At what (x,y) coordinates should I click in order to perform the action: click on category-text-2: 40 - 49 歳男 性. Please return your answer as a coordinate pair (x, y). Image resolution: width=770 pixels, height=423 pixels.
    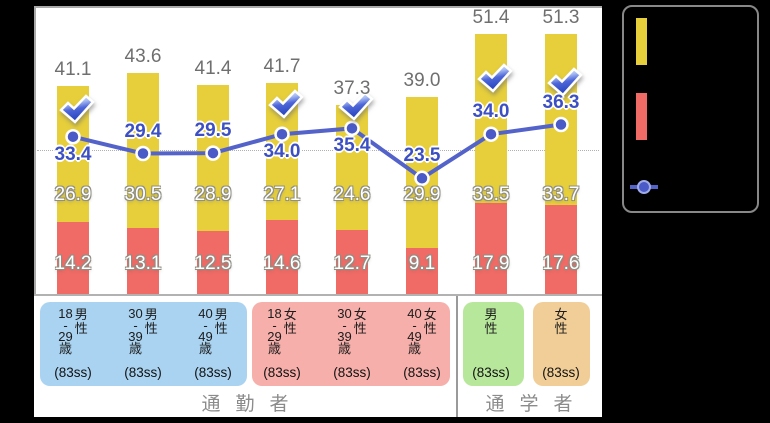
    Looking at the image, I should click on (213, 329).